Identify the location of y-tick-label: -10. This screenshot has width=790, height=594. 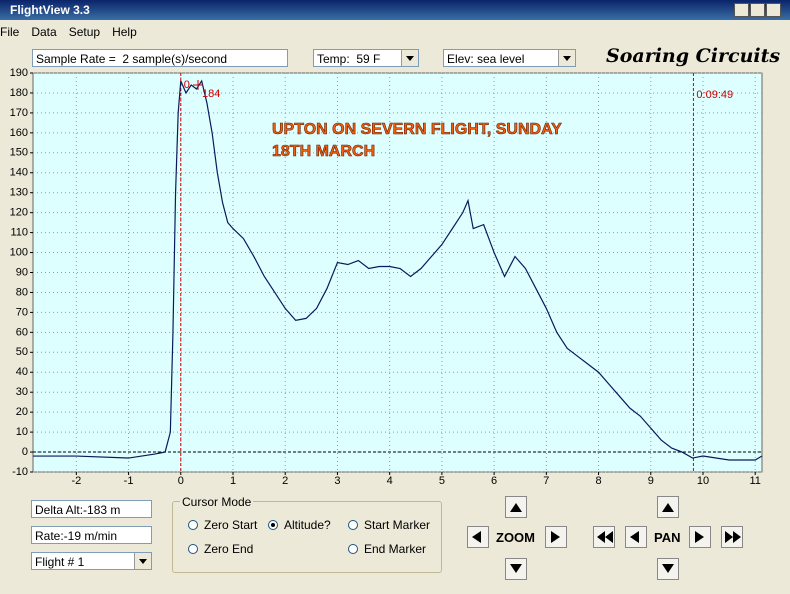
(20, 472).